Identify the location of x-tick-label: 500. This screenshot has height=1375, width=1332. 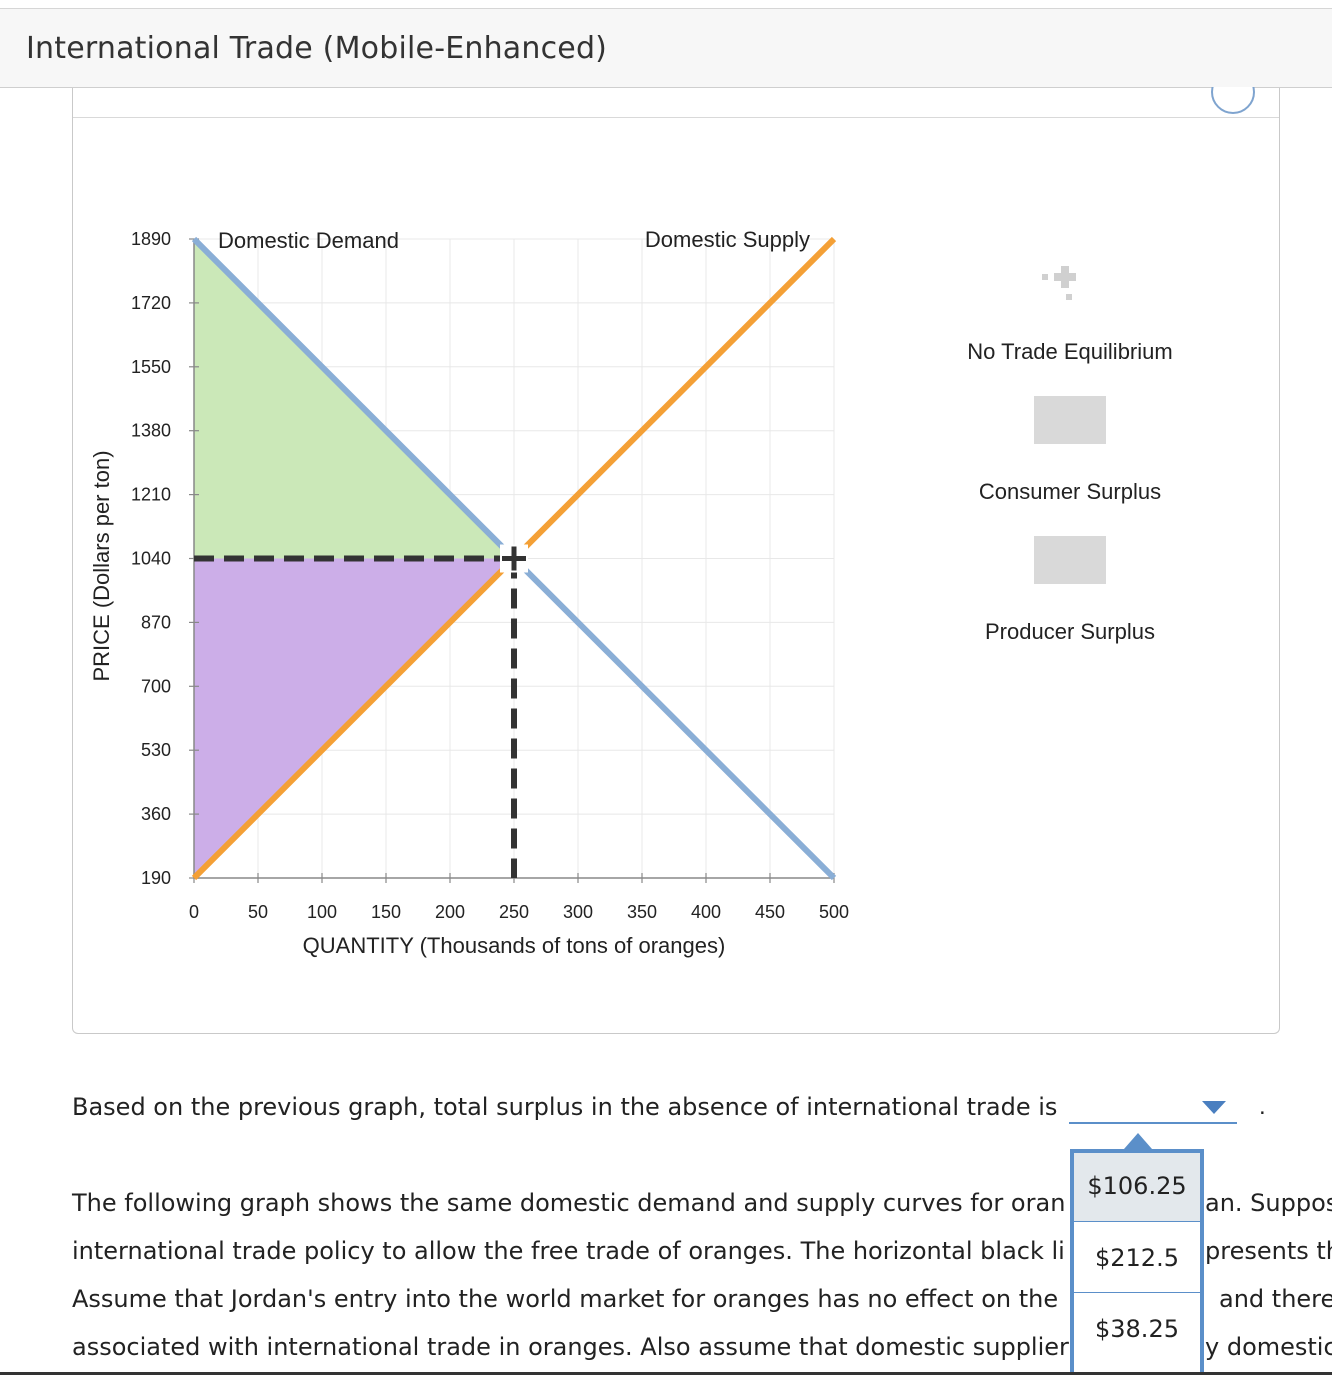
(834, 912).